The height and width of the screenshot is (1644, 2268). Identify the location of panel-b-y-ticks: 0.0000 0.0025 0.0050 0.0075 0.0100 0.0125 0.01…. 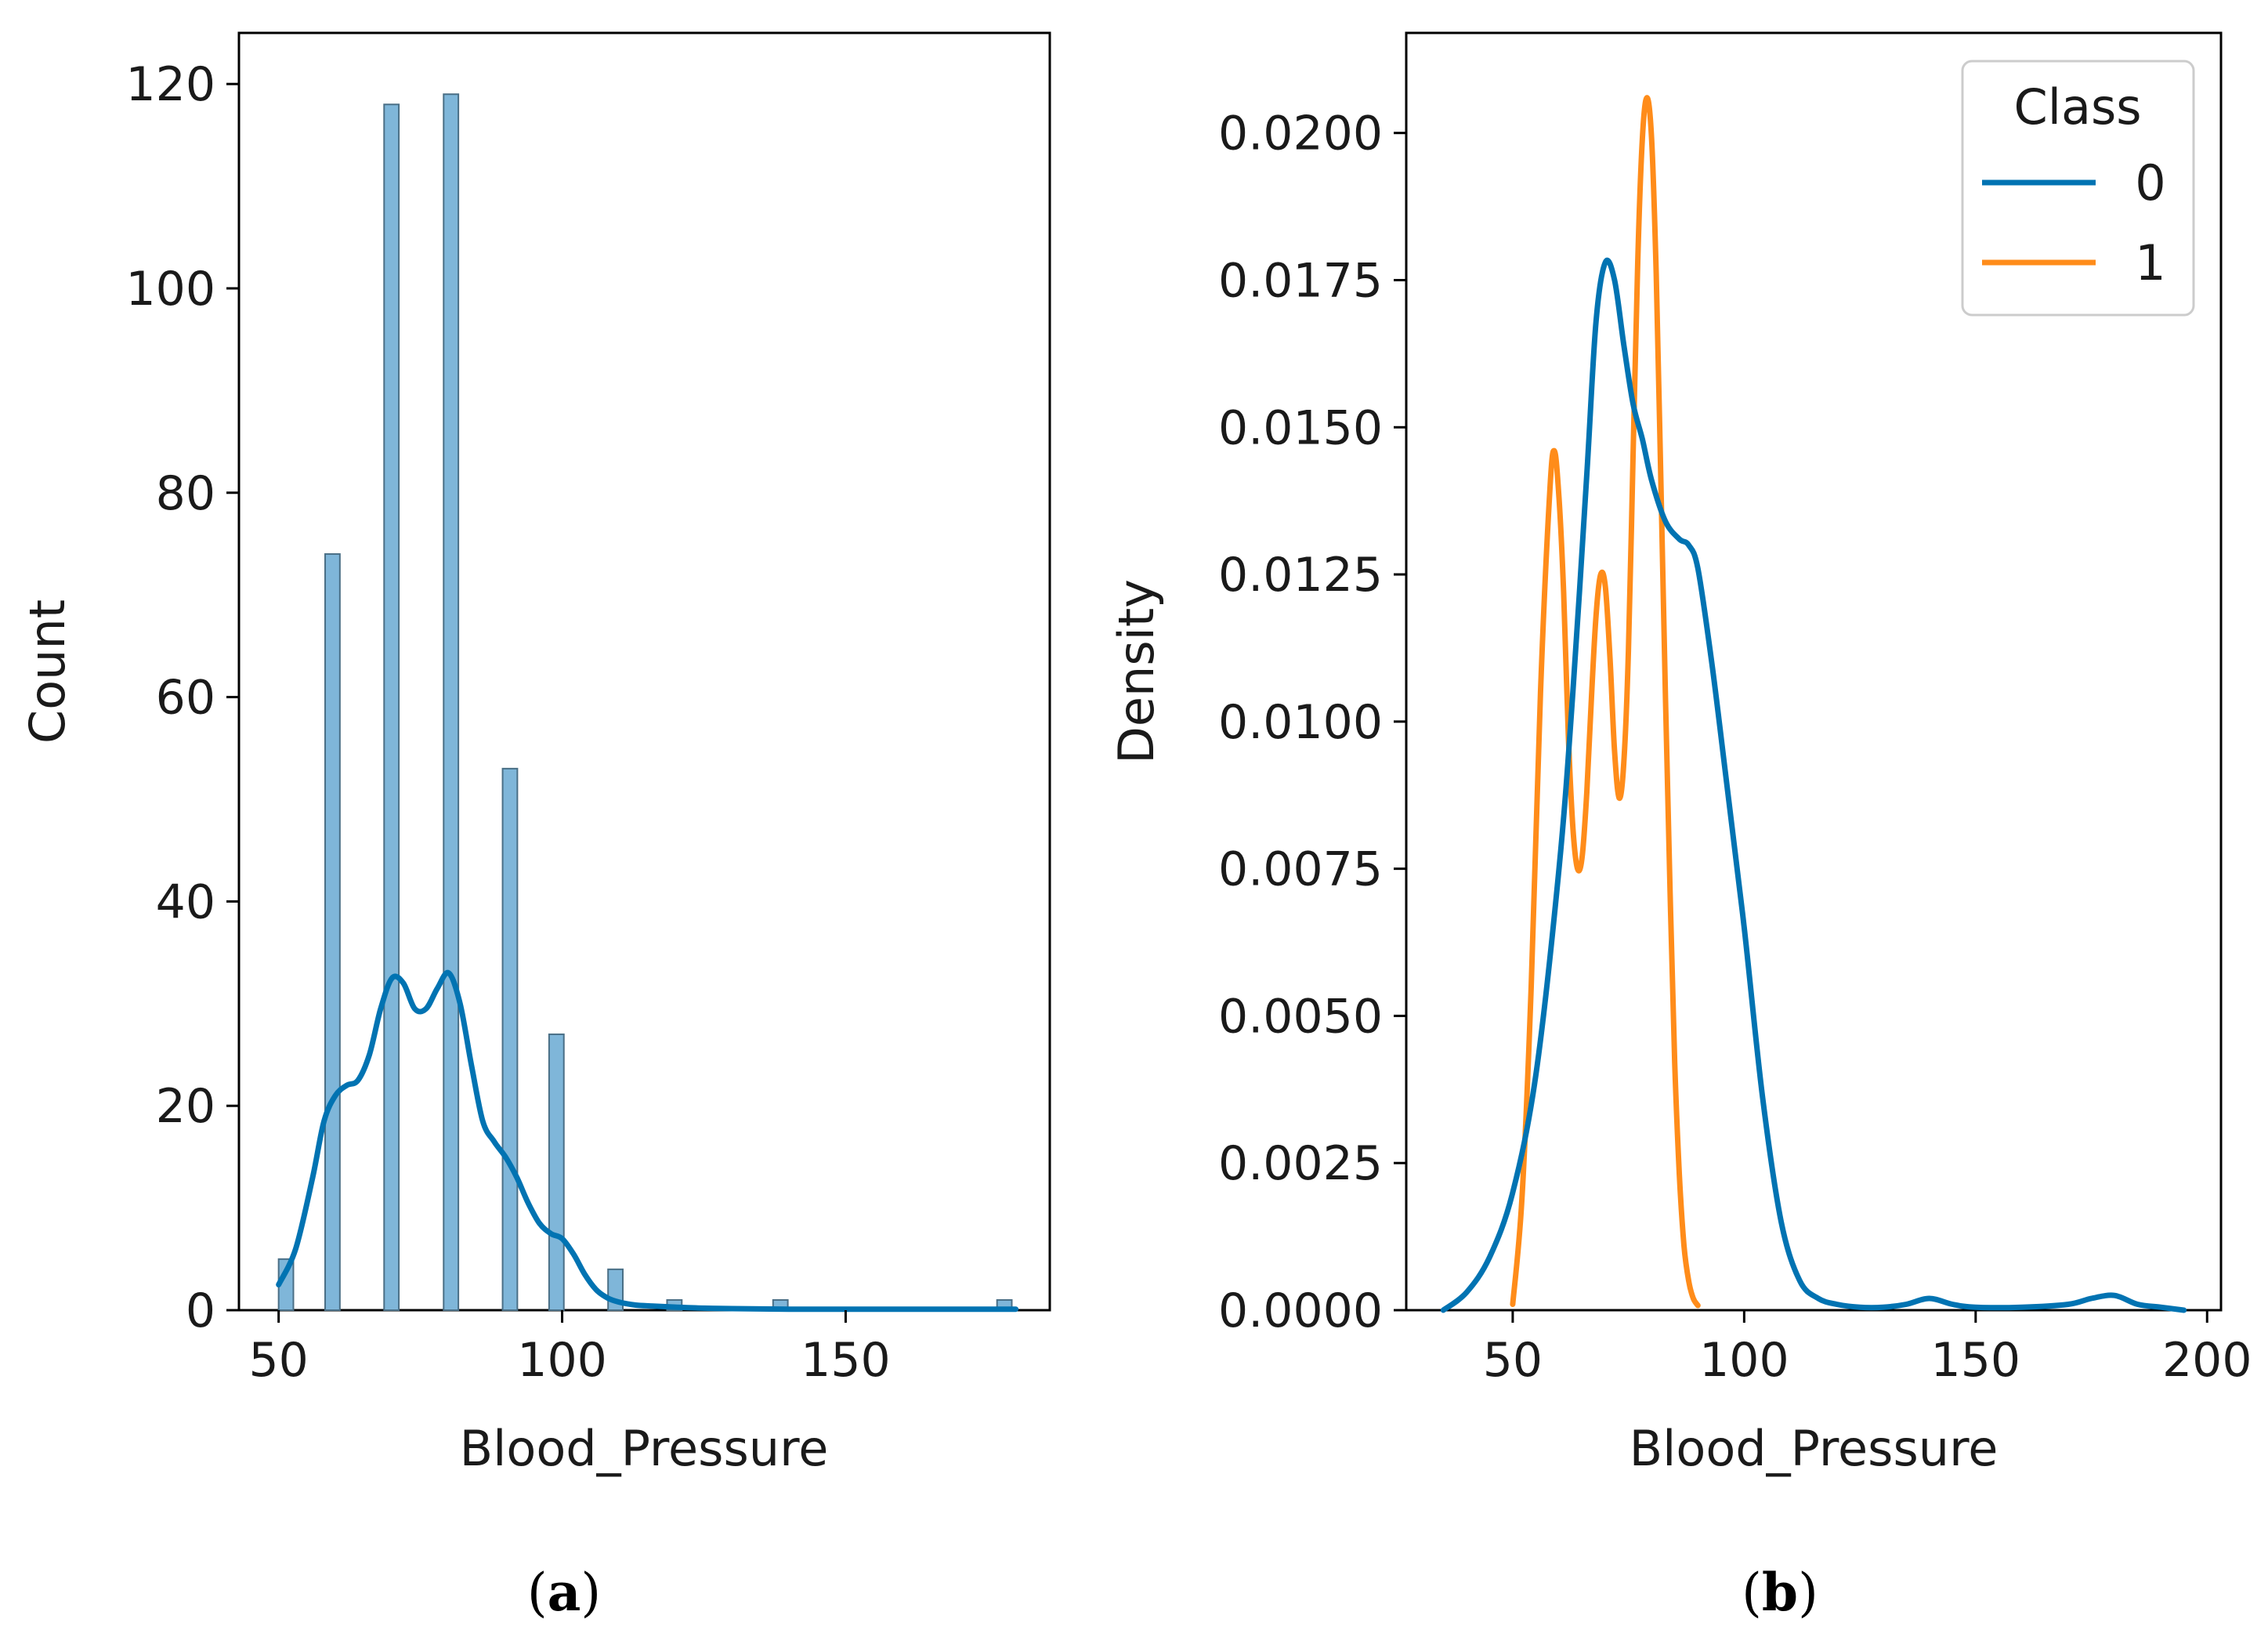
(1312, 722).